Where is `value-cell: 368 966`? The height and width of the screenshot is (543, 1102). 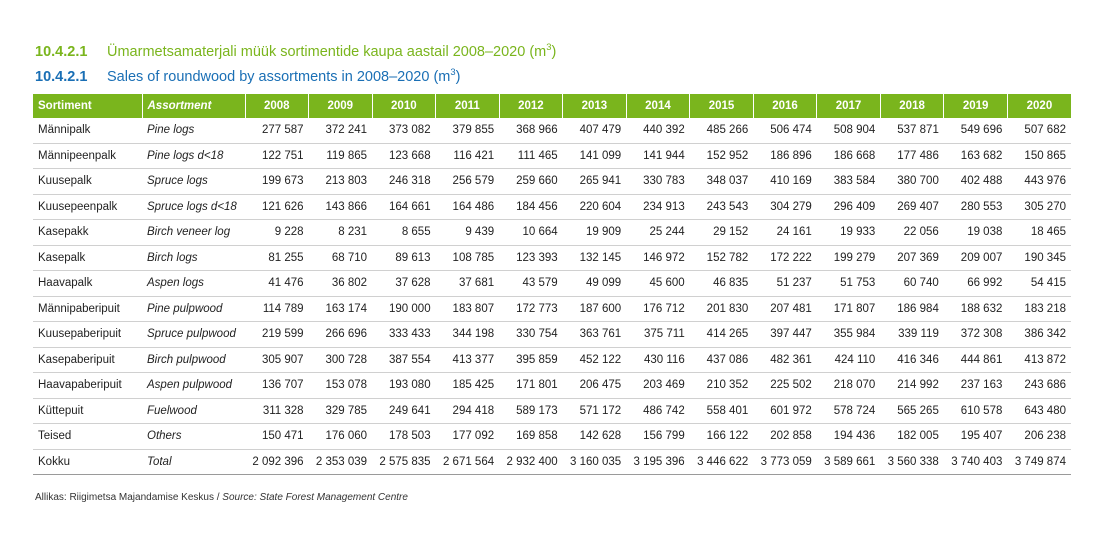
value-cell: 368 966 is located at coordinates (531, 131).